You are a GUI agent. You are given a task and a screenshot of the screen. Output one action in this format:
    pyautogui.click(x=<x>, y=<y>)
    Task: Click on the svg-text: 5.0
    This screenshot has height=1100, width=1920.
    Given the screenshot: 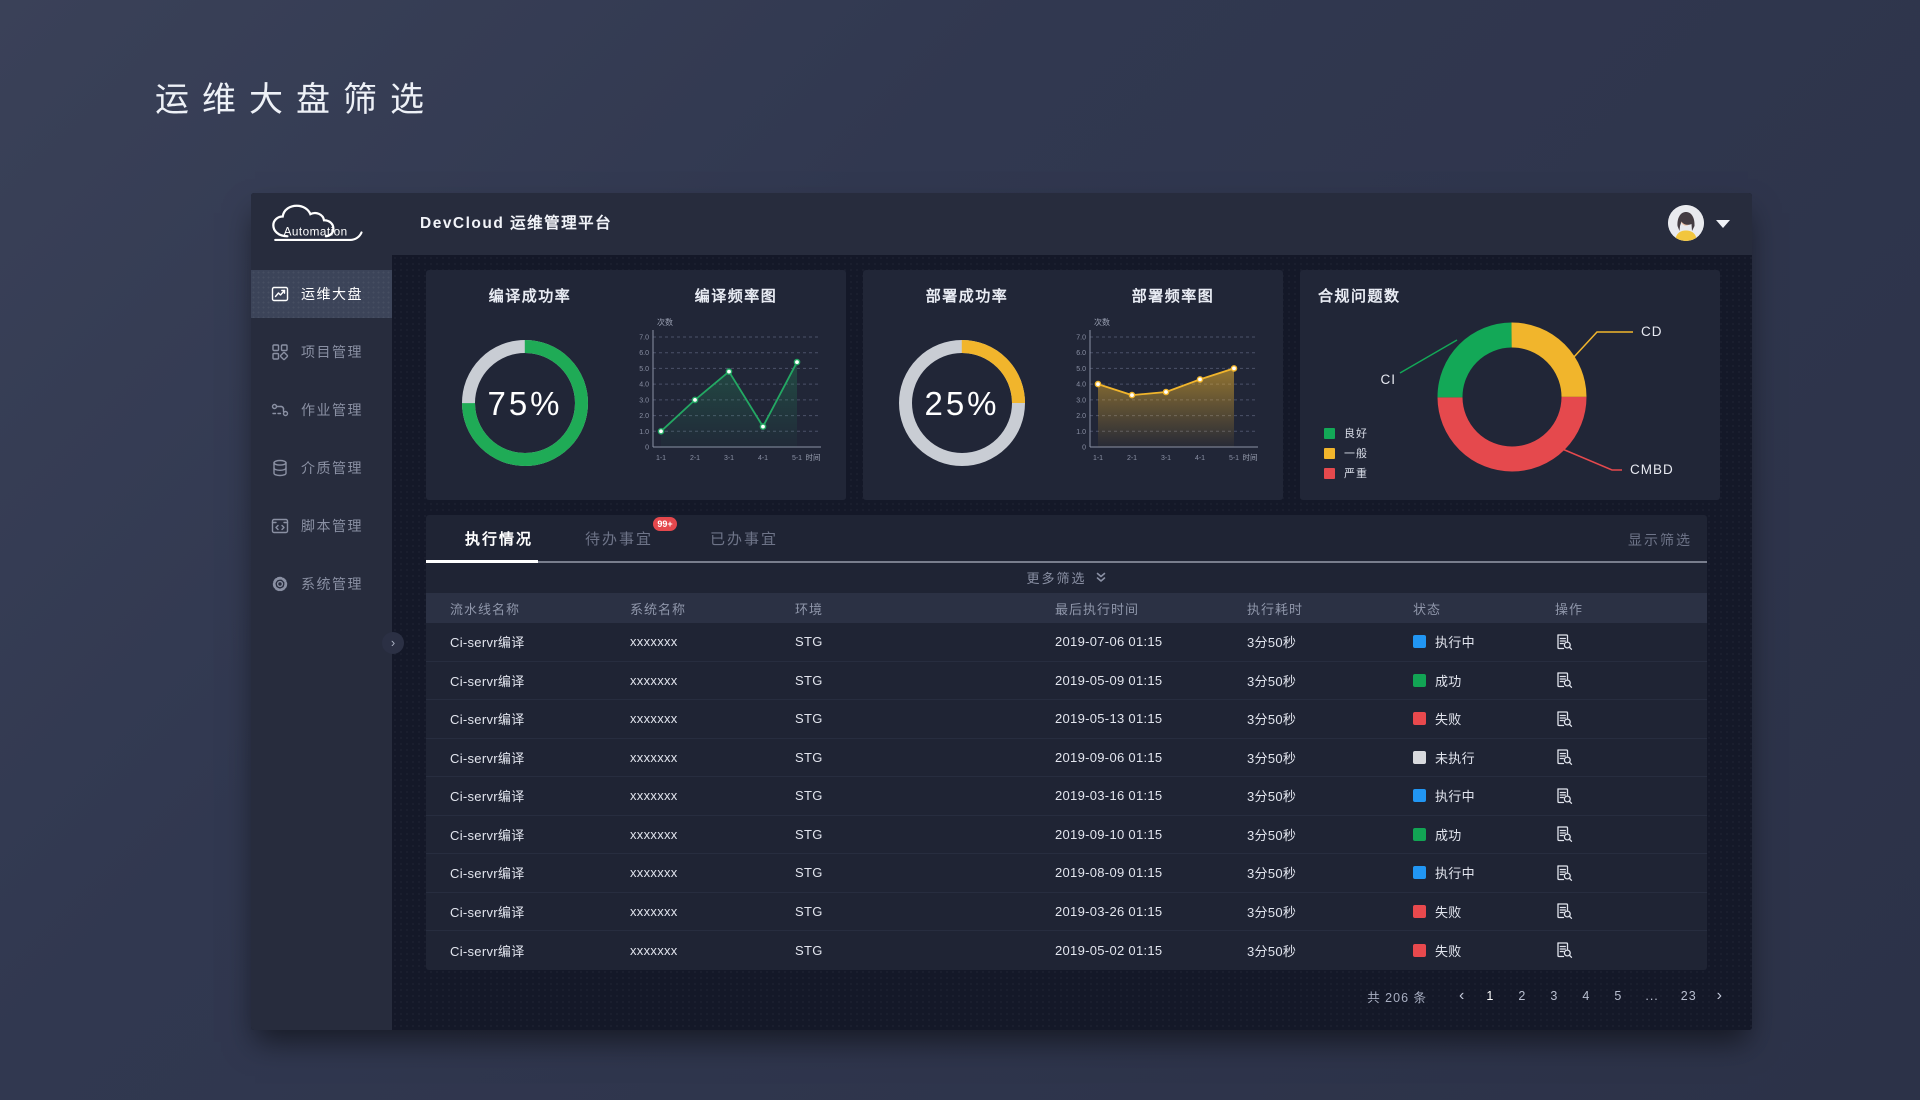 What is the action you would take?
    pyautogui.click(x=644, y=369)
    